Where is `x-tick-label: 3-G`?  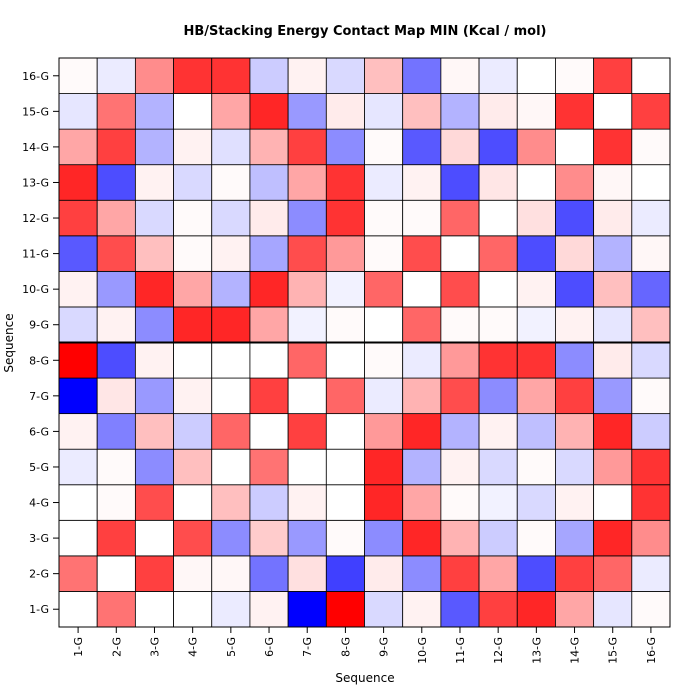
x-tick-label: 3-G is located at coordinates (154, 647).